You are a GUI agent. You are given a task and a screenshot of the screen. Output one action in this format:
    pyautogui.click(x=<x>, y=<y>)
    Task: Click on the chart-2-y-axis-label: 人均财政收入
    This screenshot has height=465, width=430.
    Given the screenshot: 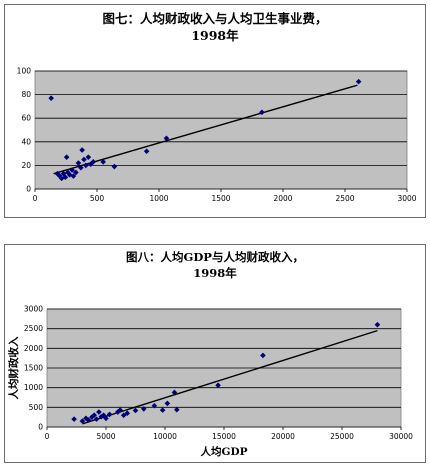 What is the action you would take?
    pyautogui.click(x=13, y=367)
    